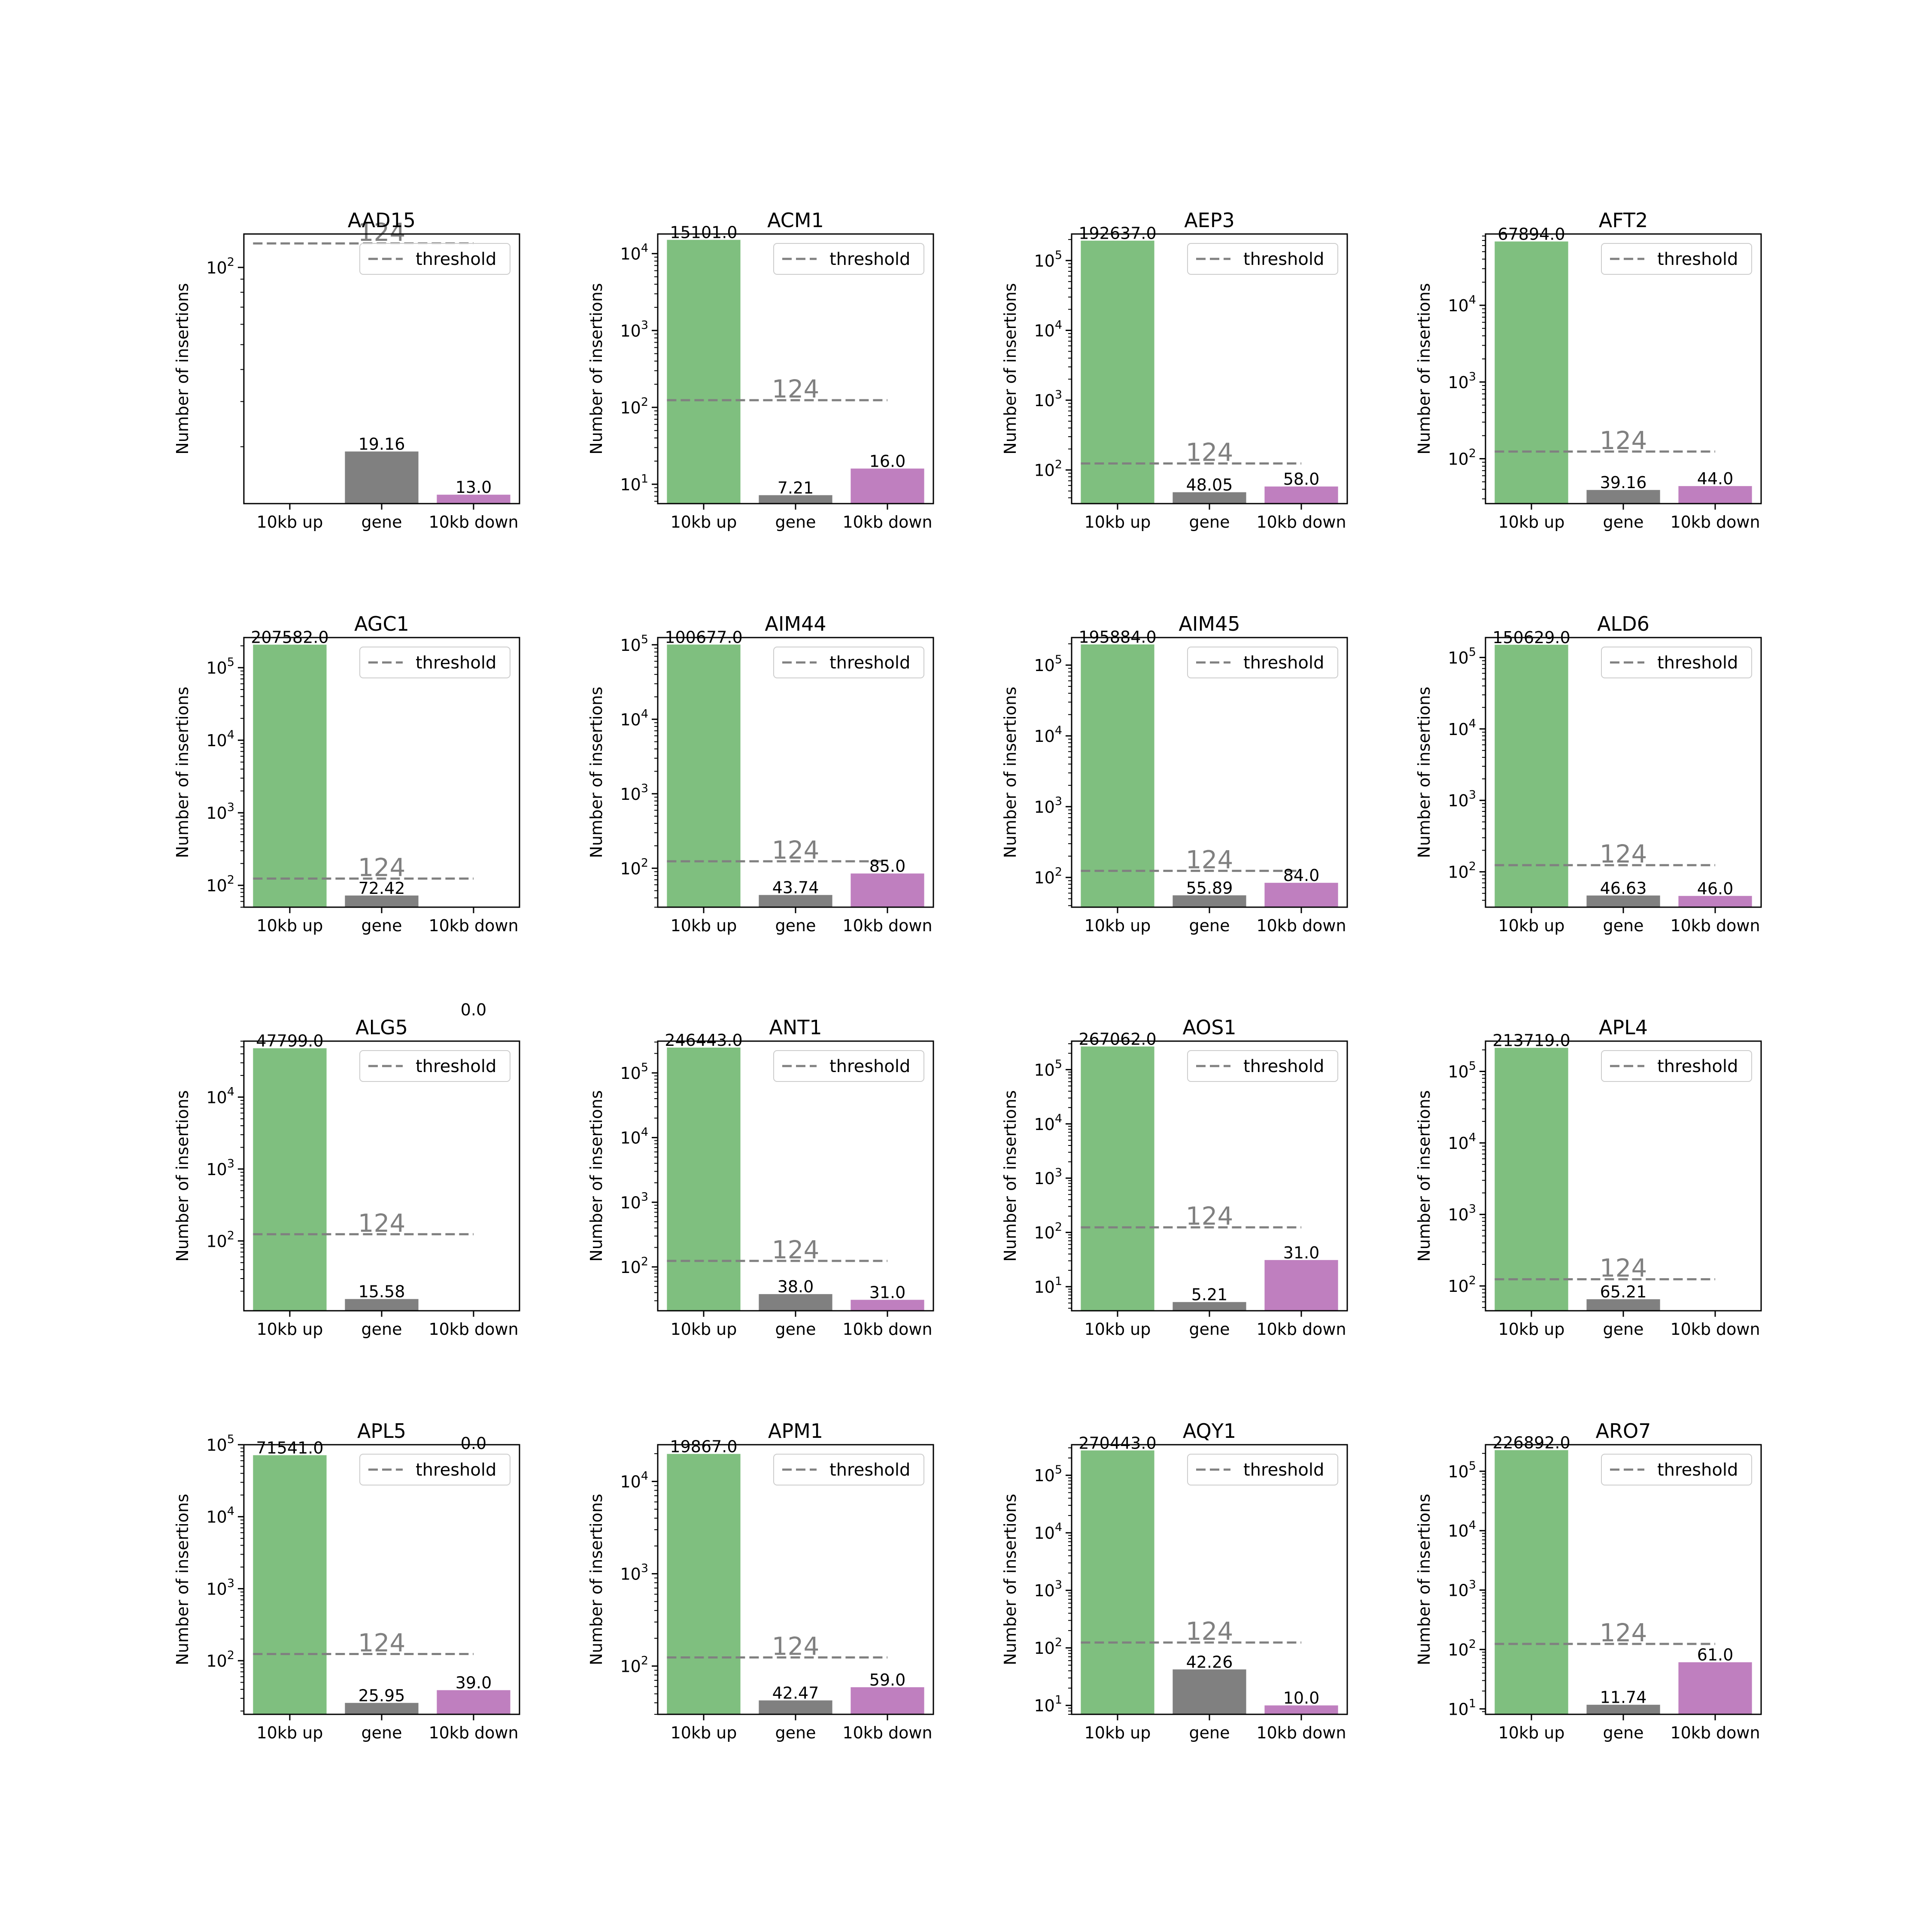 The width and height of the screenshot is (1932, 1932). Describe the element at coordinates (888, 867) in the screenshot. I see `bar-value-label: 85.0` at that location.